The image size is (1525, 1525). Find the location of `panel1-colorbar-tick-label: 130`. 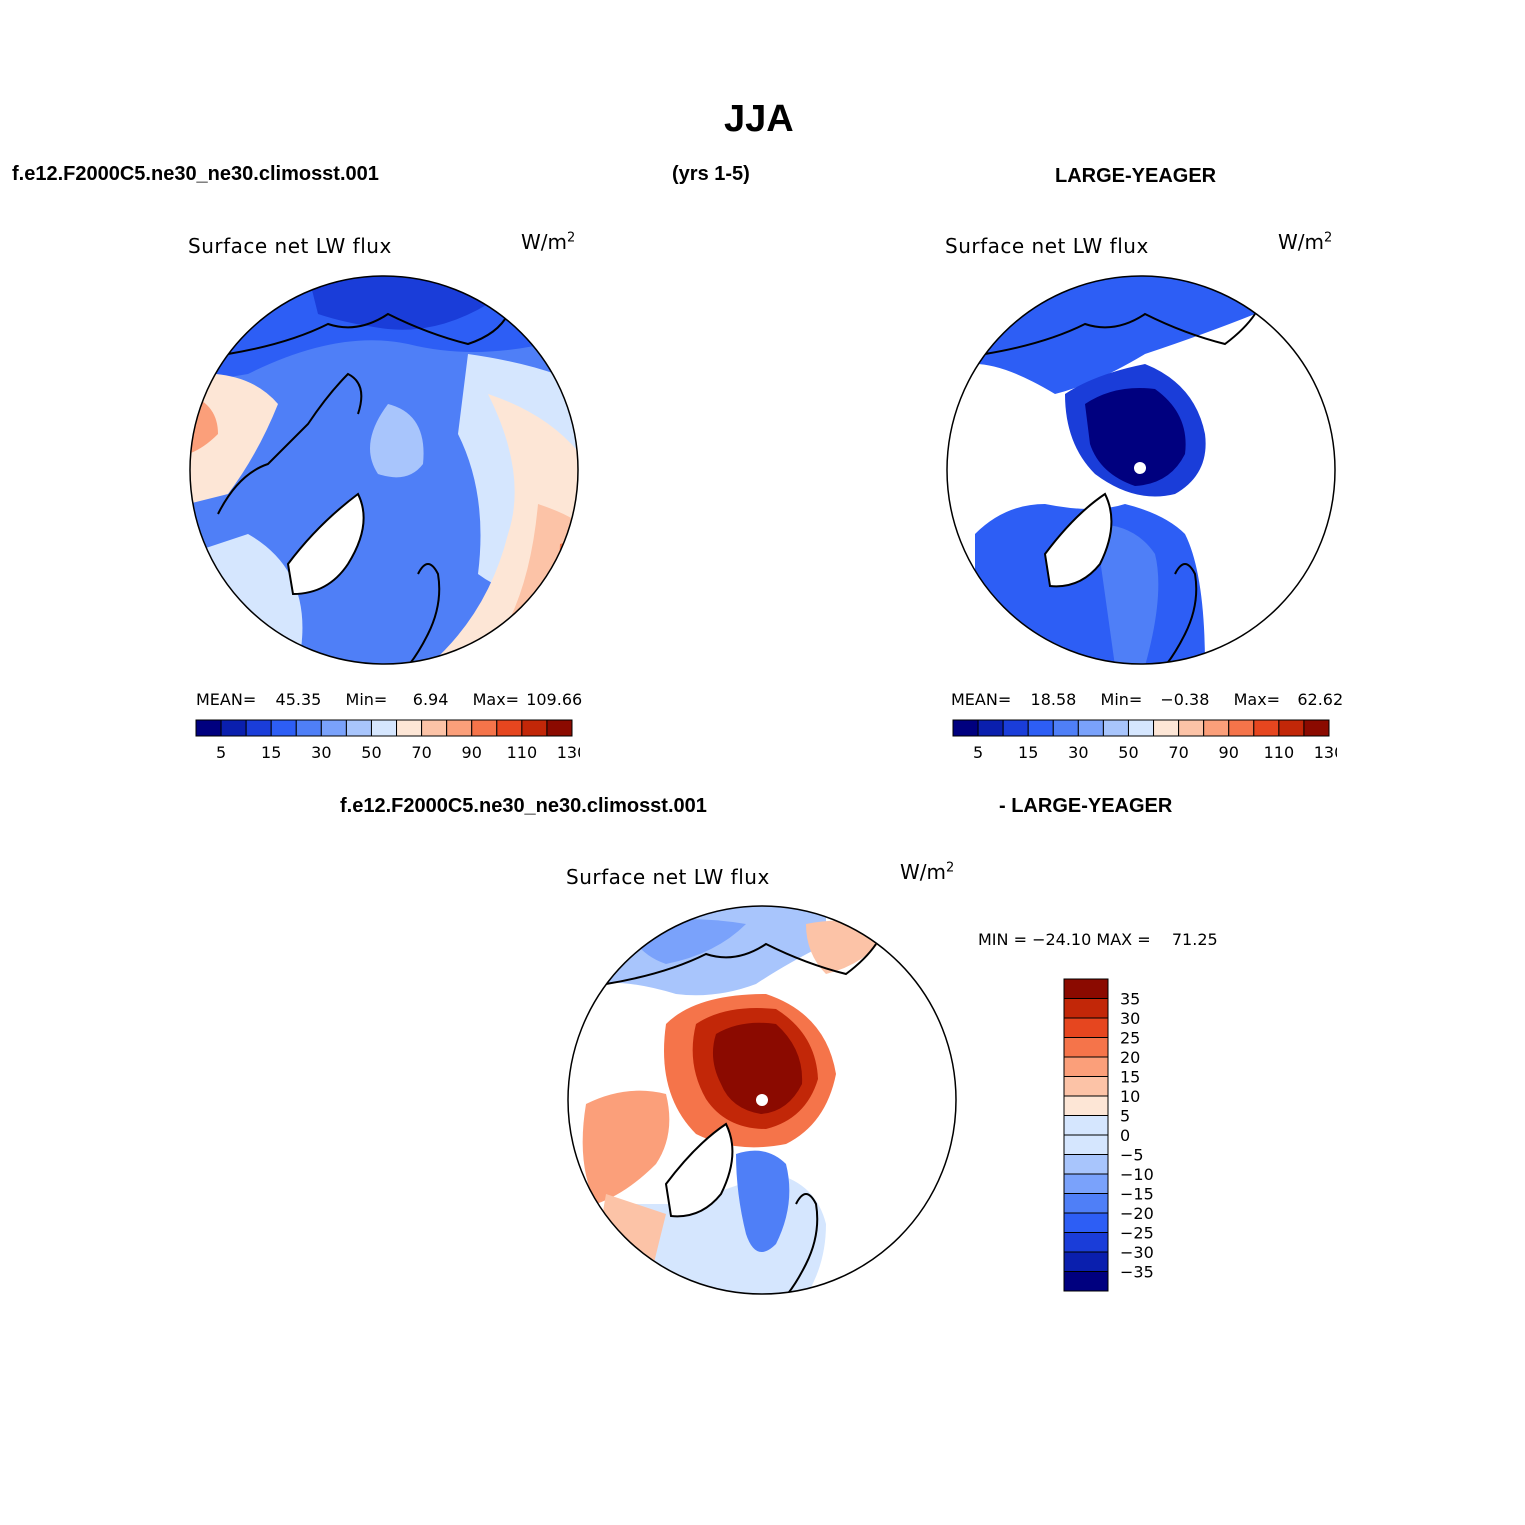

panel1-colorbar-tick-label: 130 is located at coordinates (568, 752).